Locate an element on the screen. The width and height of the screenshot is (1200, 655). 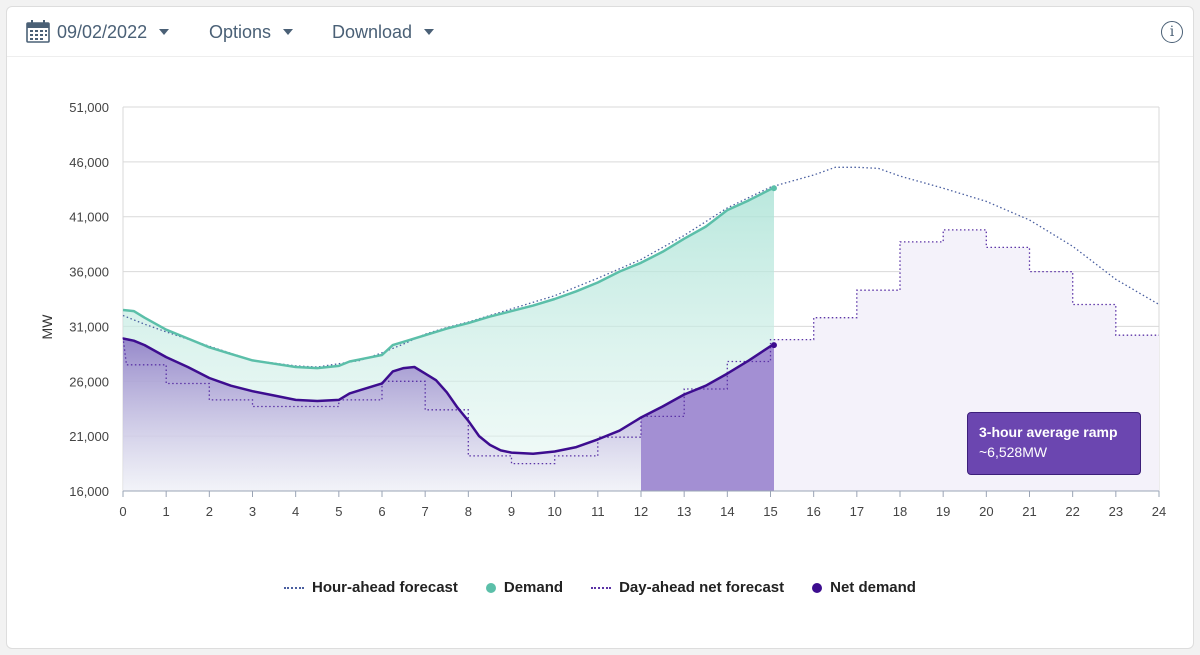
options-label: Options is located at coordinates (240, 31).